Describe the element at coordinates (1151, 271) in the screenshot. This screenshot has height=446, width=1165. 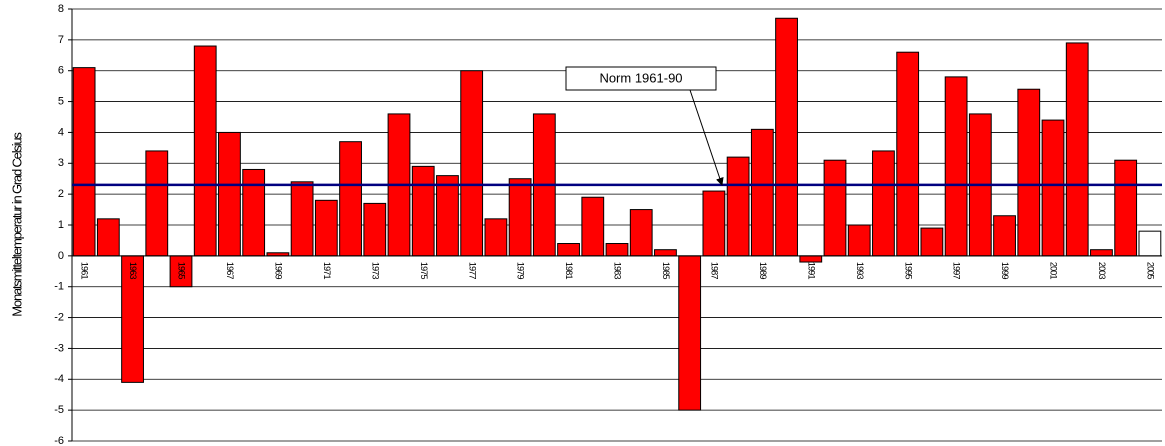
I see `x-tick-label: 2005` at that location.